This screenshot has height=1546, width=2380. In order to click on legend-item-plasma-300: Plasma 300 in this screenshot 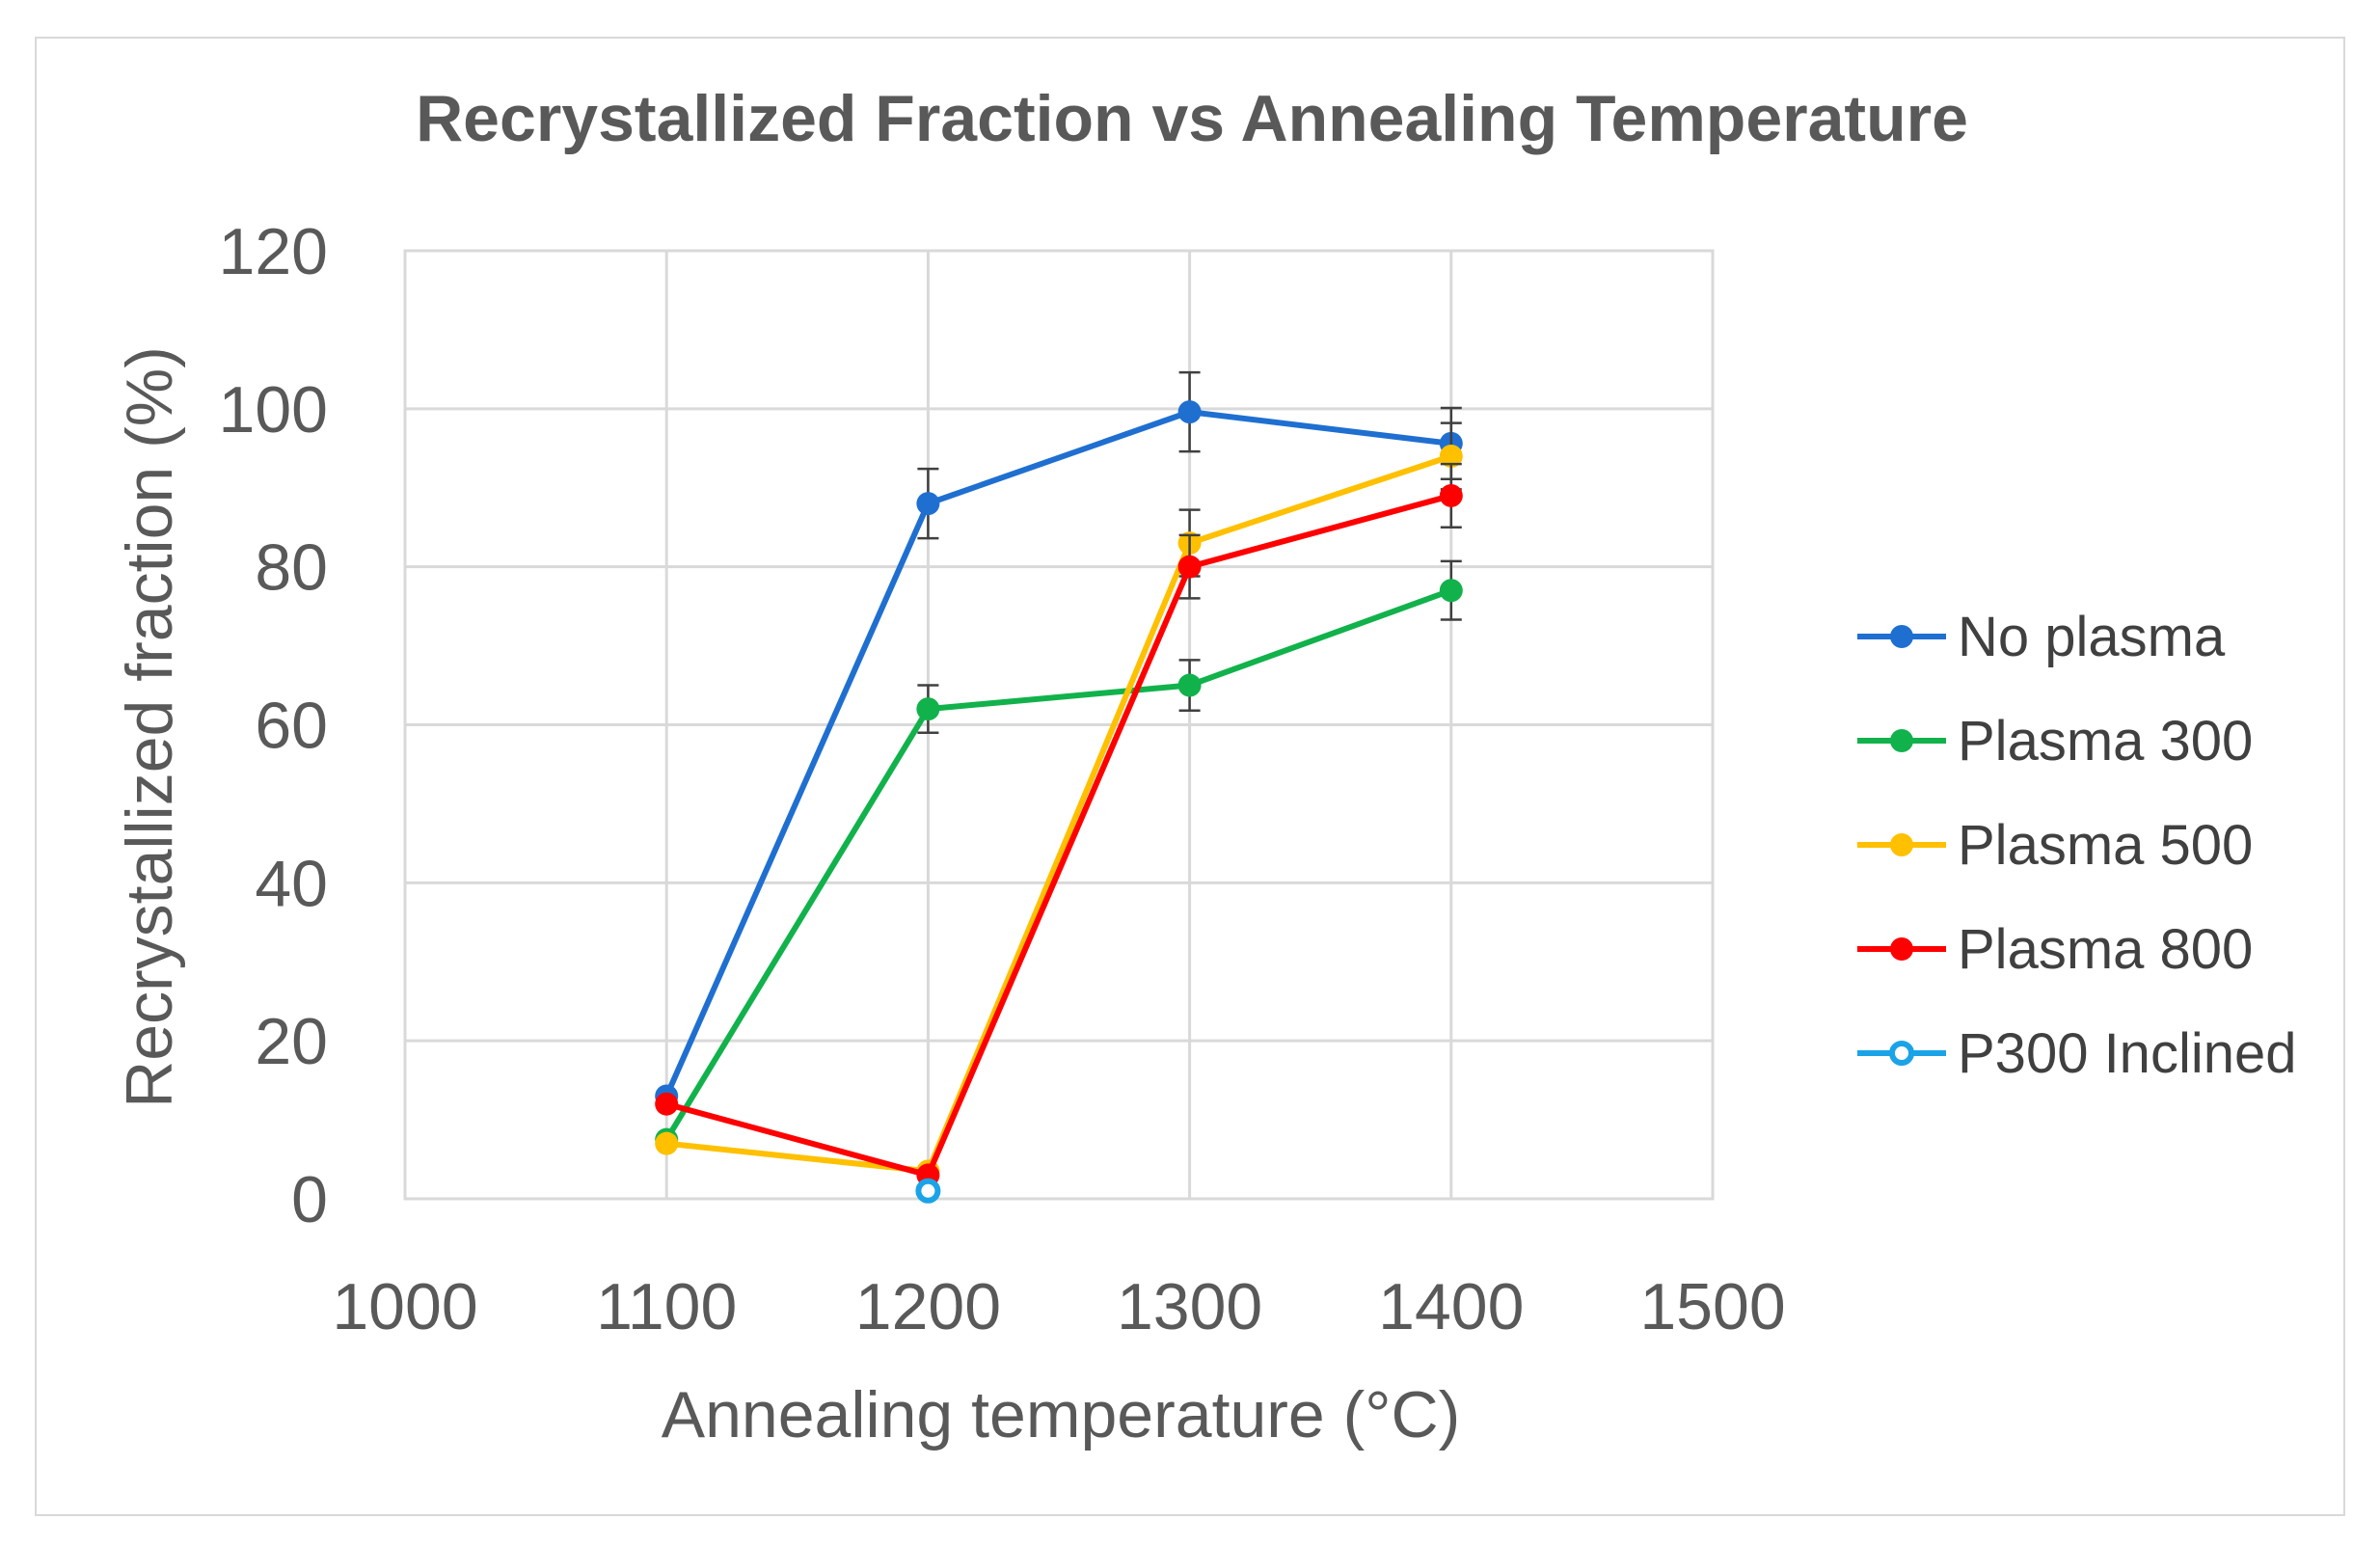, I will do `click(2055, 741)`.